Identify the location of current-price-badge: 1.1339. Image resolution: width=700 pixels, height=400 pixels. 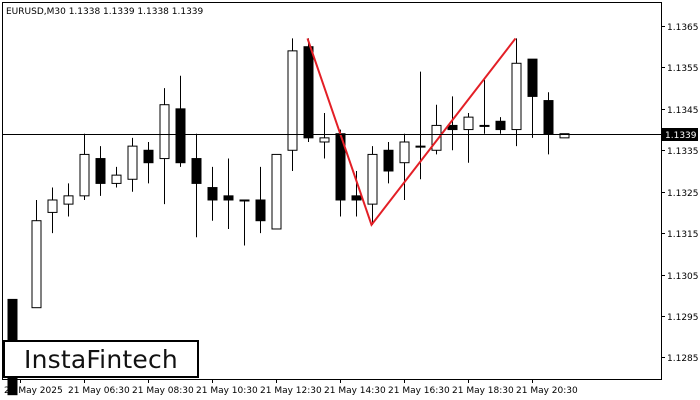
(679, 134).